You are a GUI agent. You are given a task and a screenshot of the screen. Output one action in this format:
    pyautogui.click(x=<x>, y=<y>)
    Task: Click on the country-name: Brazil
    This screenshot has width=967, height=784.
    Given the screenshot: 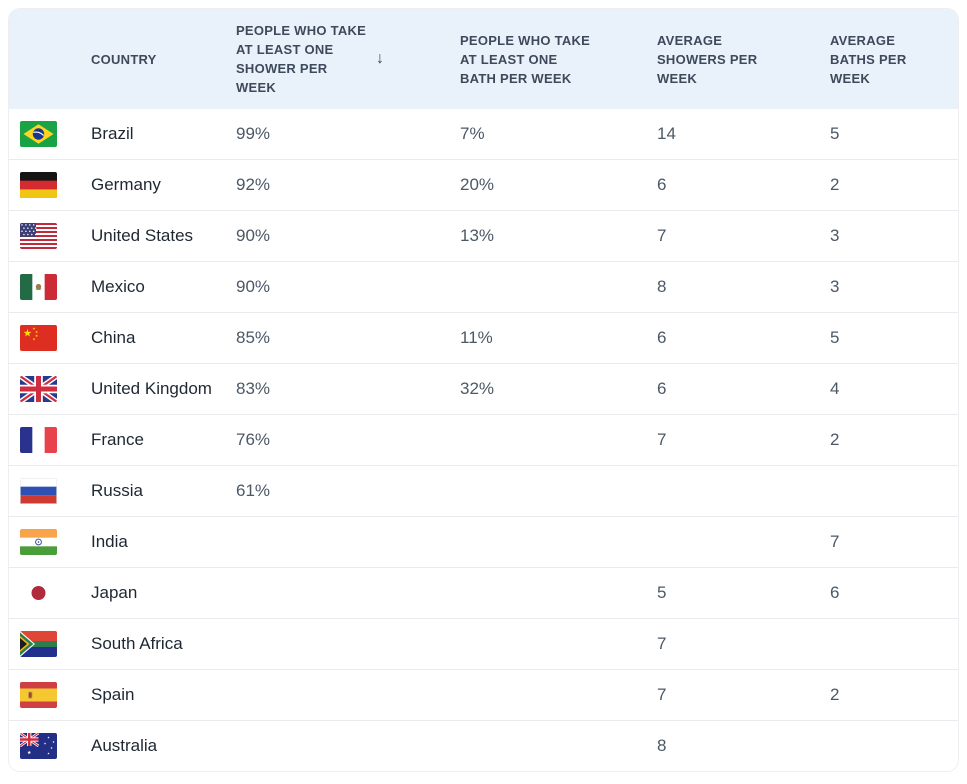 What is the action you would take?
    pyautogui.click(x=112, y=133)
    